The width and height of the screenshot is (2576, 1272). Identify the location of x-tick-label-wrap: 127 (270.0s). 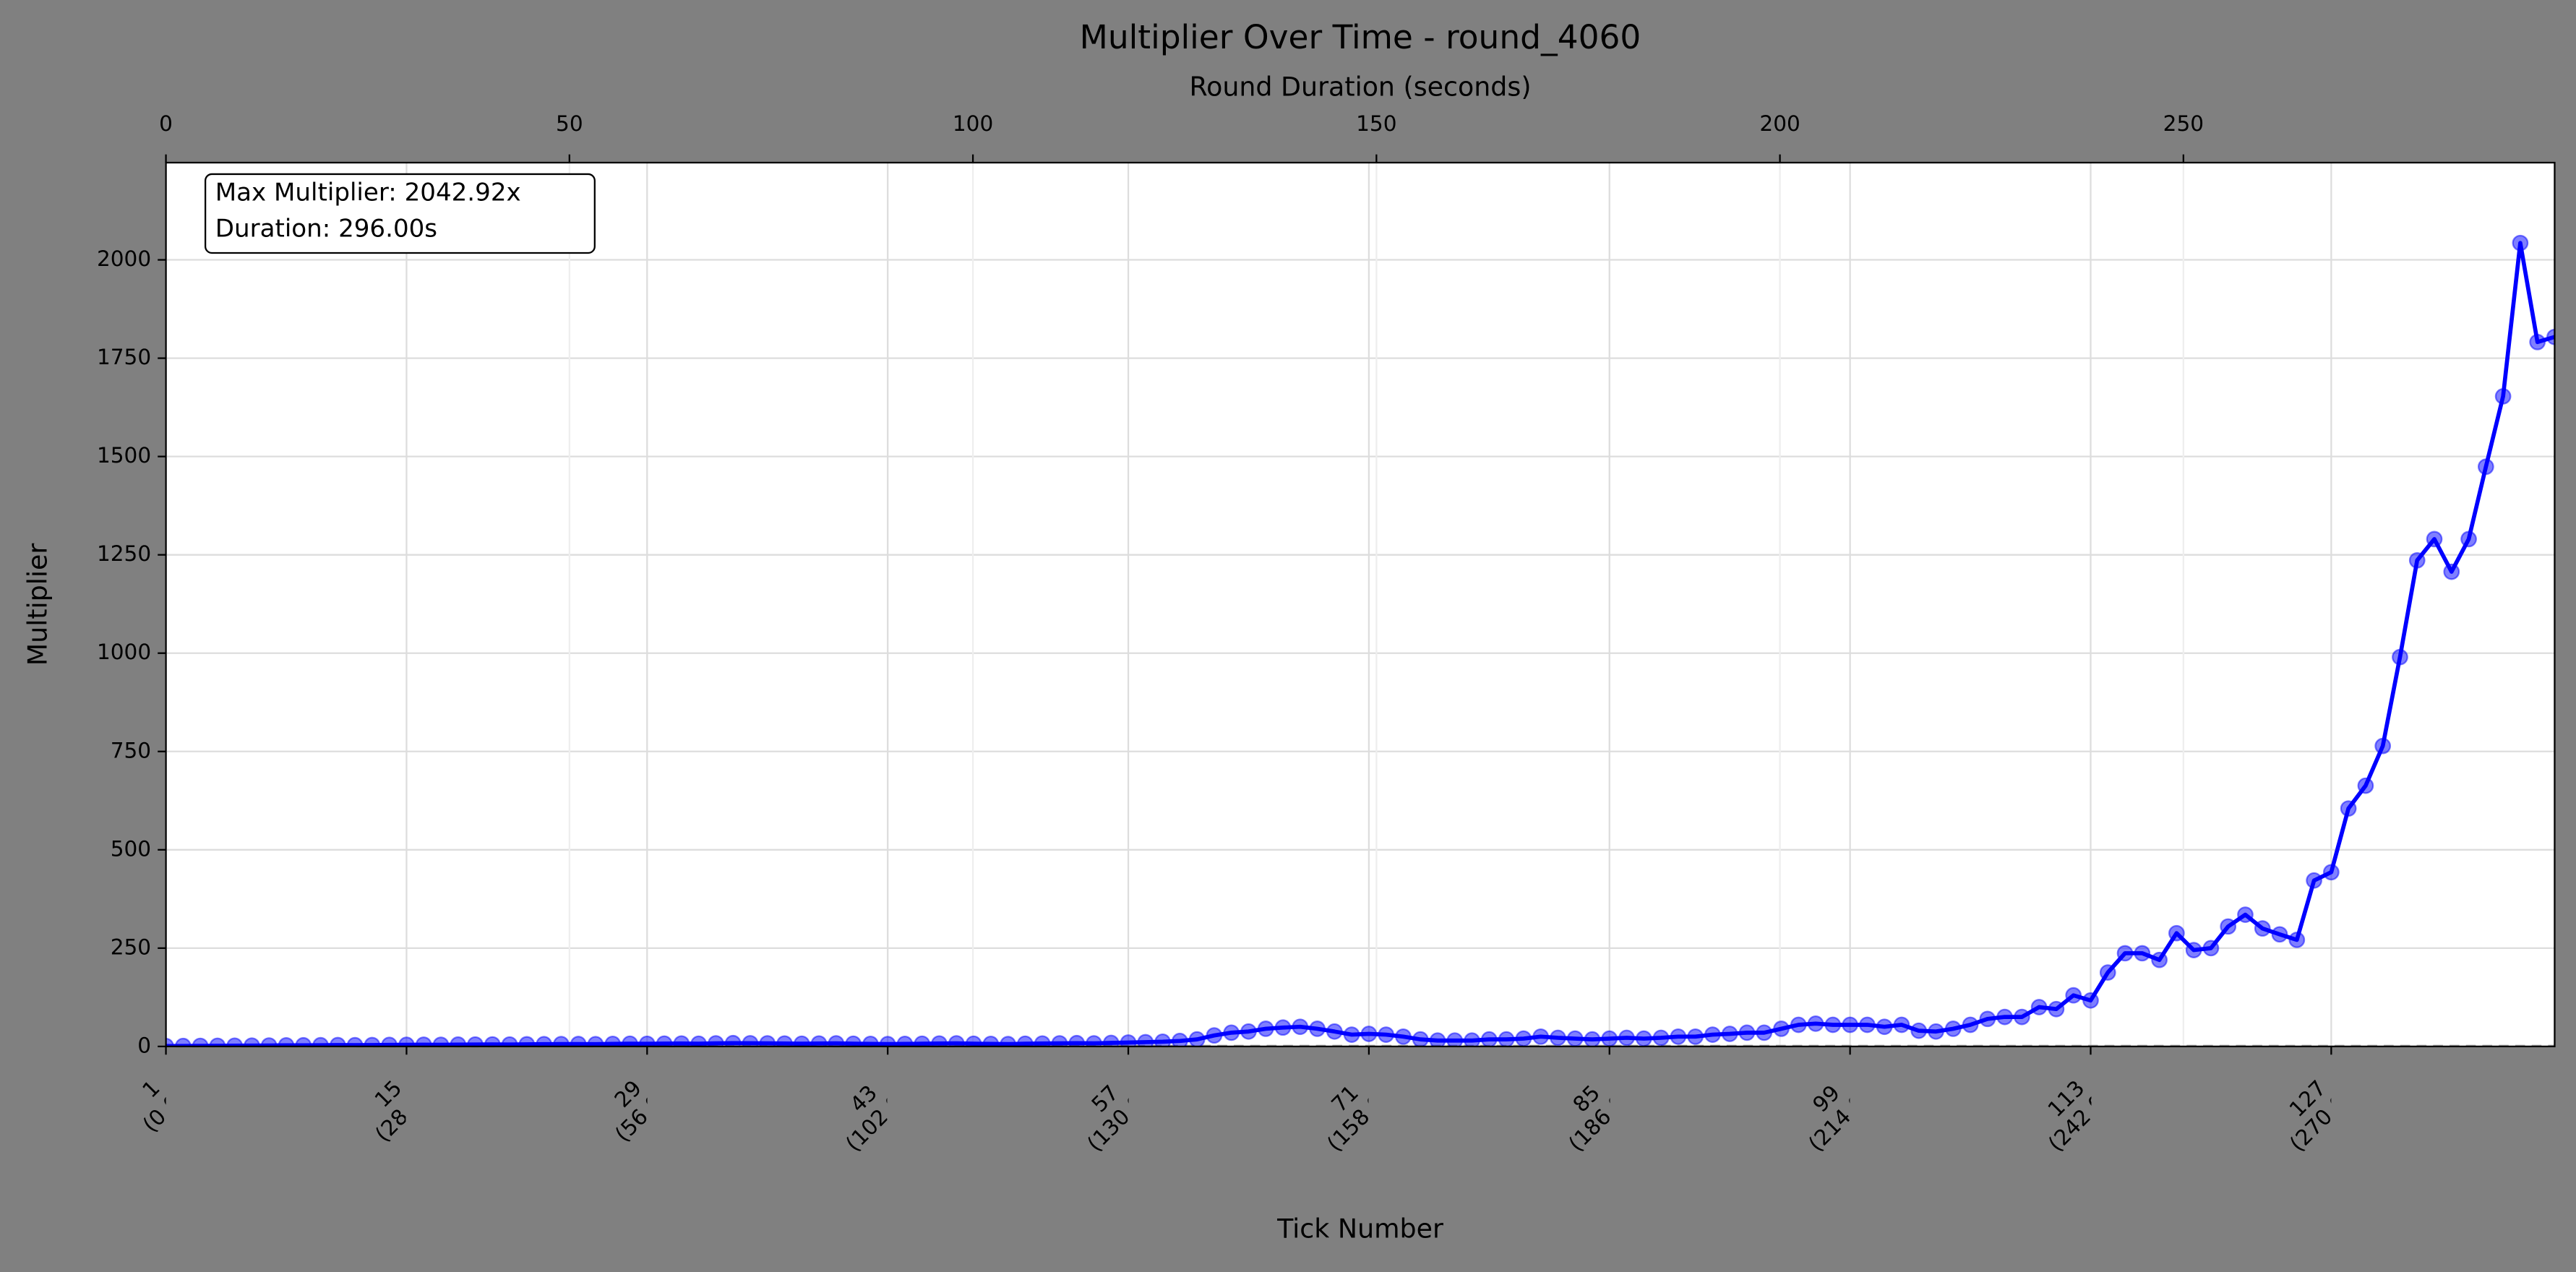
(2232, 1158).